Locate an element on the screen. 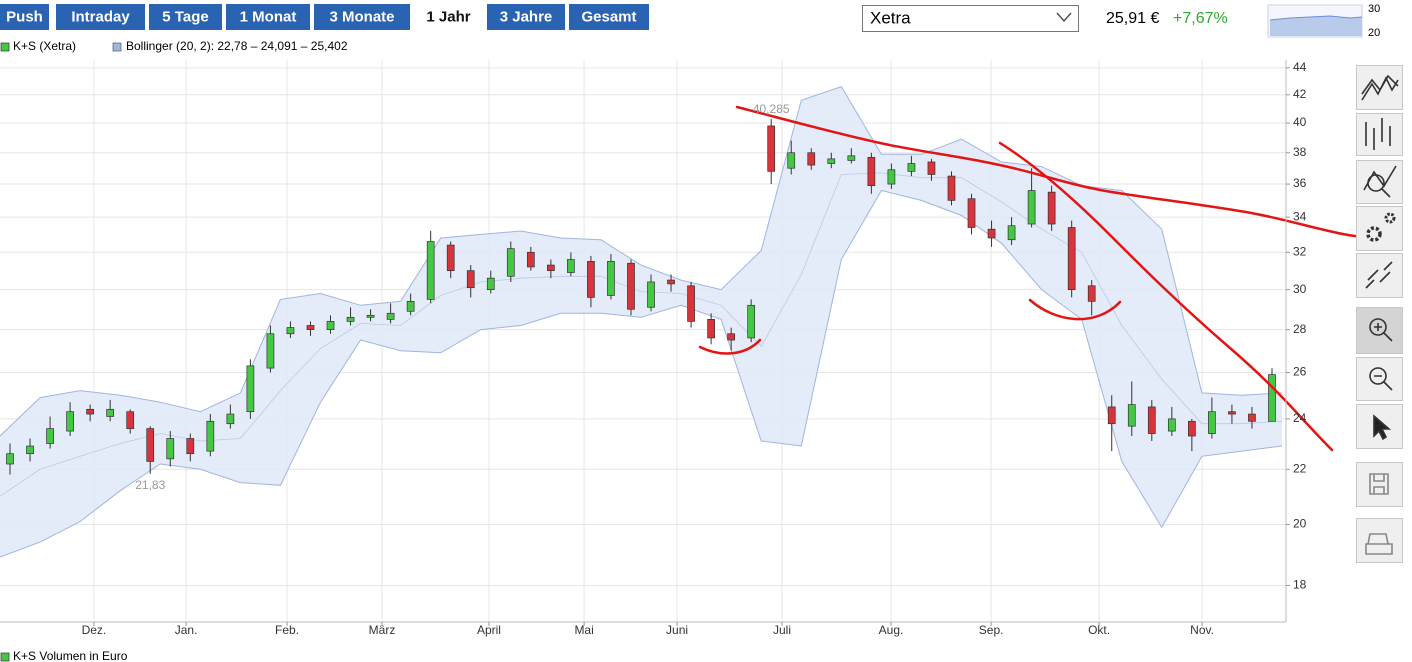 The width and height of the screenshot is (1412, 662). y-tick-label: 18 is located at coordinates (1300, 585).